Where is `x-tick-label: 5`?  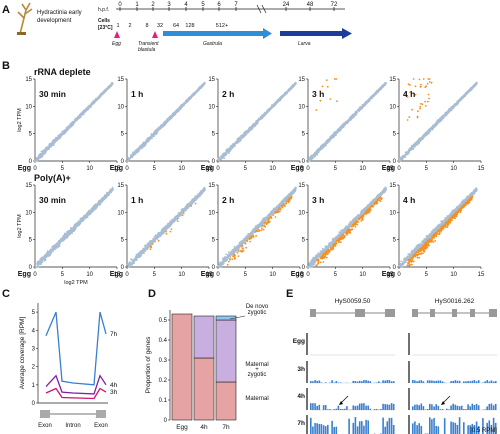
x-tick-label: 5 is located at coordinates (155, 169).